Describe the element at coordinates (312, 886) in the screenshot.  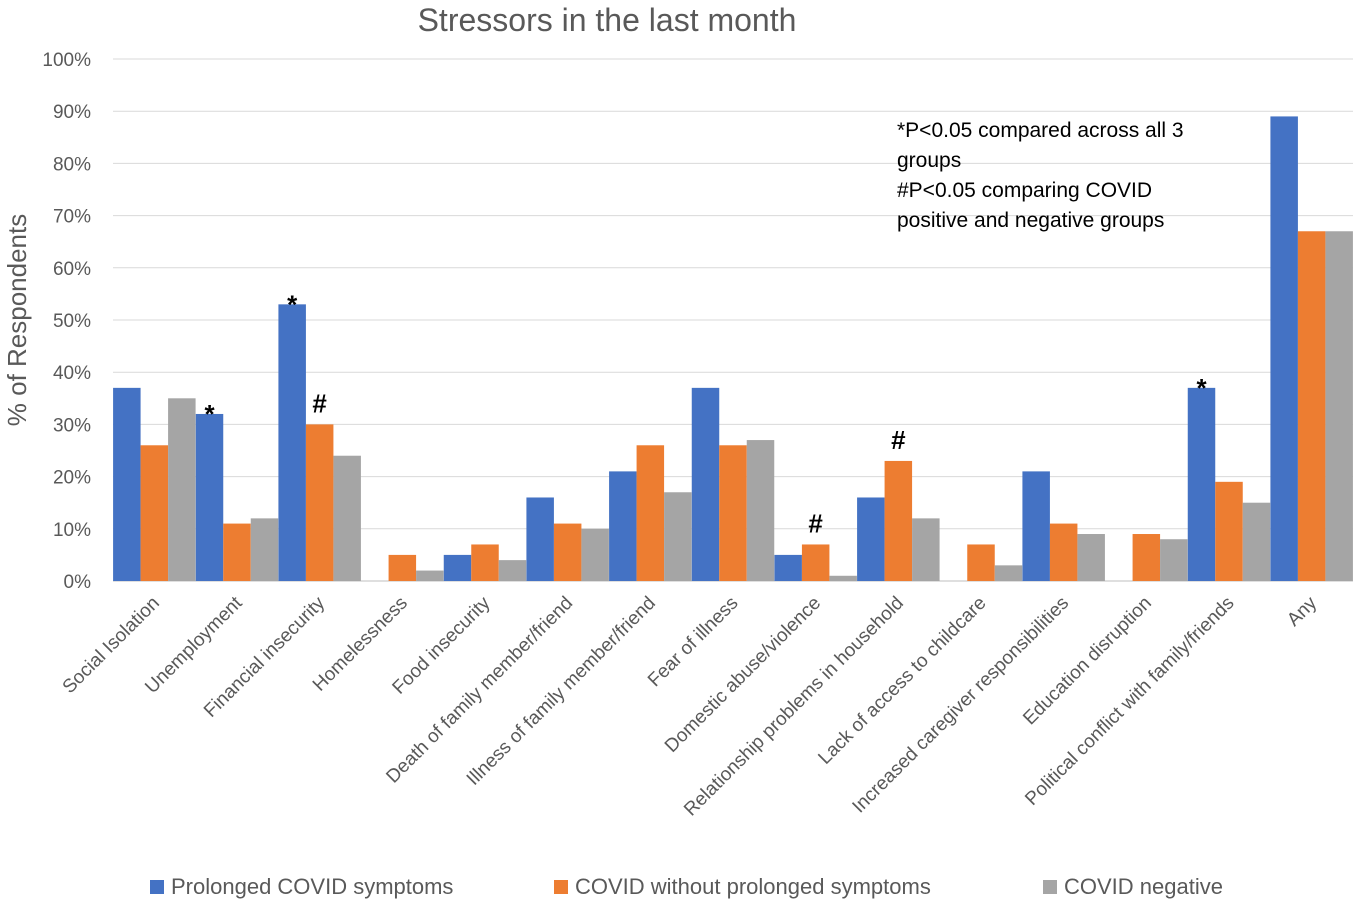
I see `legend-label-prolonged: Prolonged COVID symptoms` at that location.